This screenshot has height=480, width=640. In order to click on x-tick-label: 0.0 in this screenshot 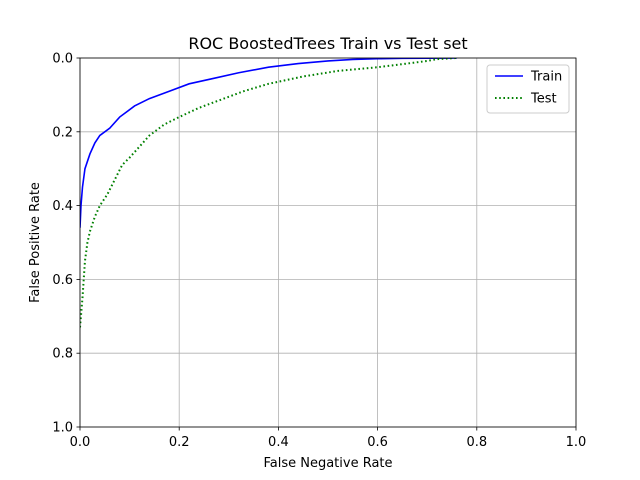, I will do `click(80, 442)`.